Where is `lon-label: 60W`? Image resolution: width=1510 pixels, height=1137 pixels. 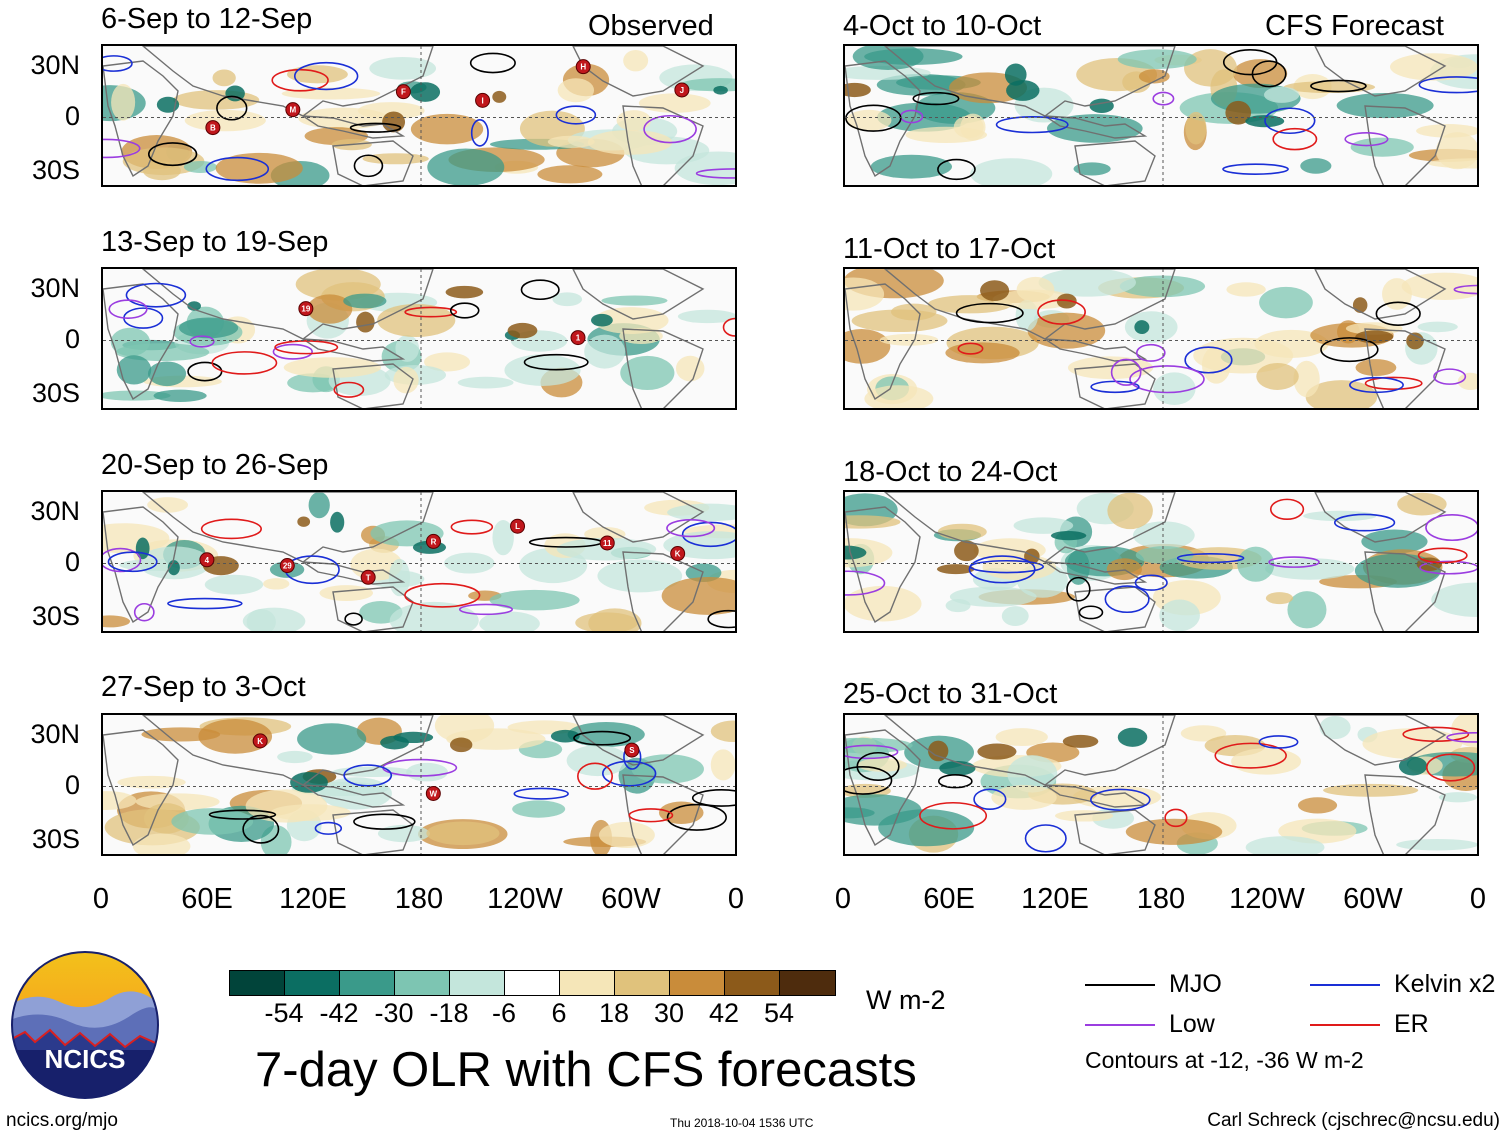
lon-label: 60W is located at coordinates (1373, 899).